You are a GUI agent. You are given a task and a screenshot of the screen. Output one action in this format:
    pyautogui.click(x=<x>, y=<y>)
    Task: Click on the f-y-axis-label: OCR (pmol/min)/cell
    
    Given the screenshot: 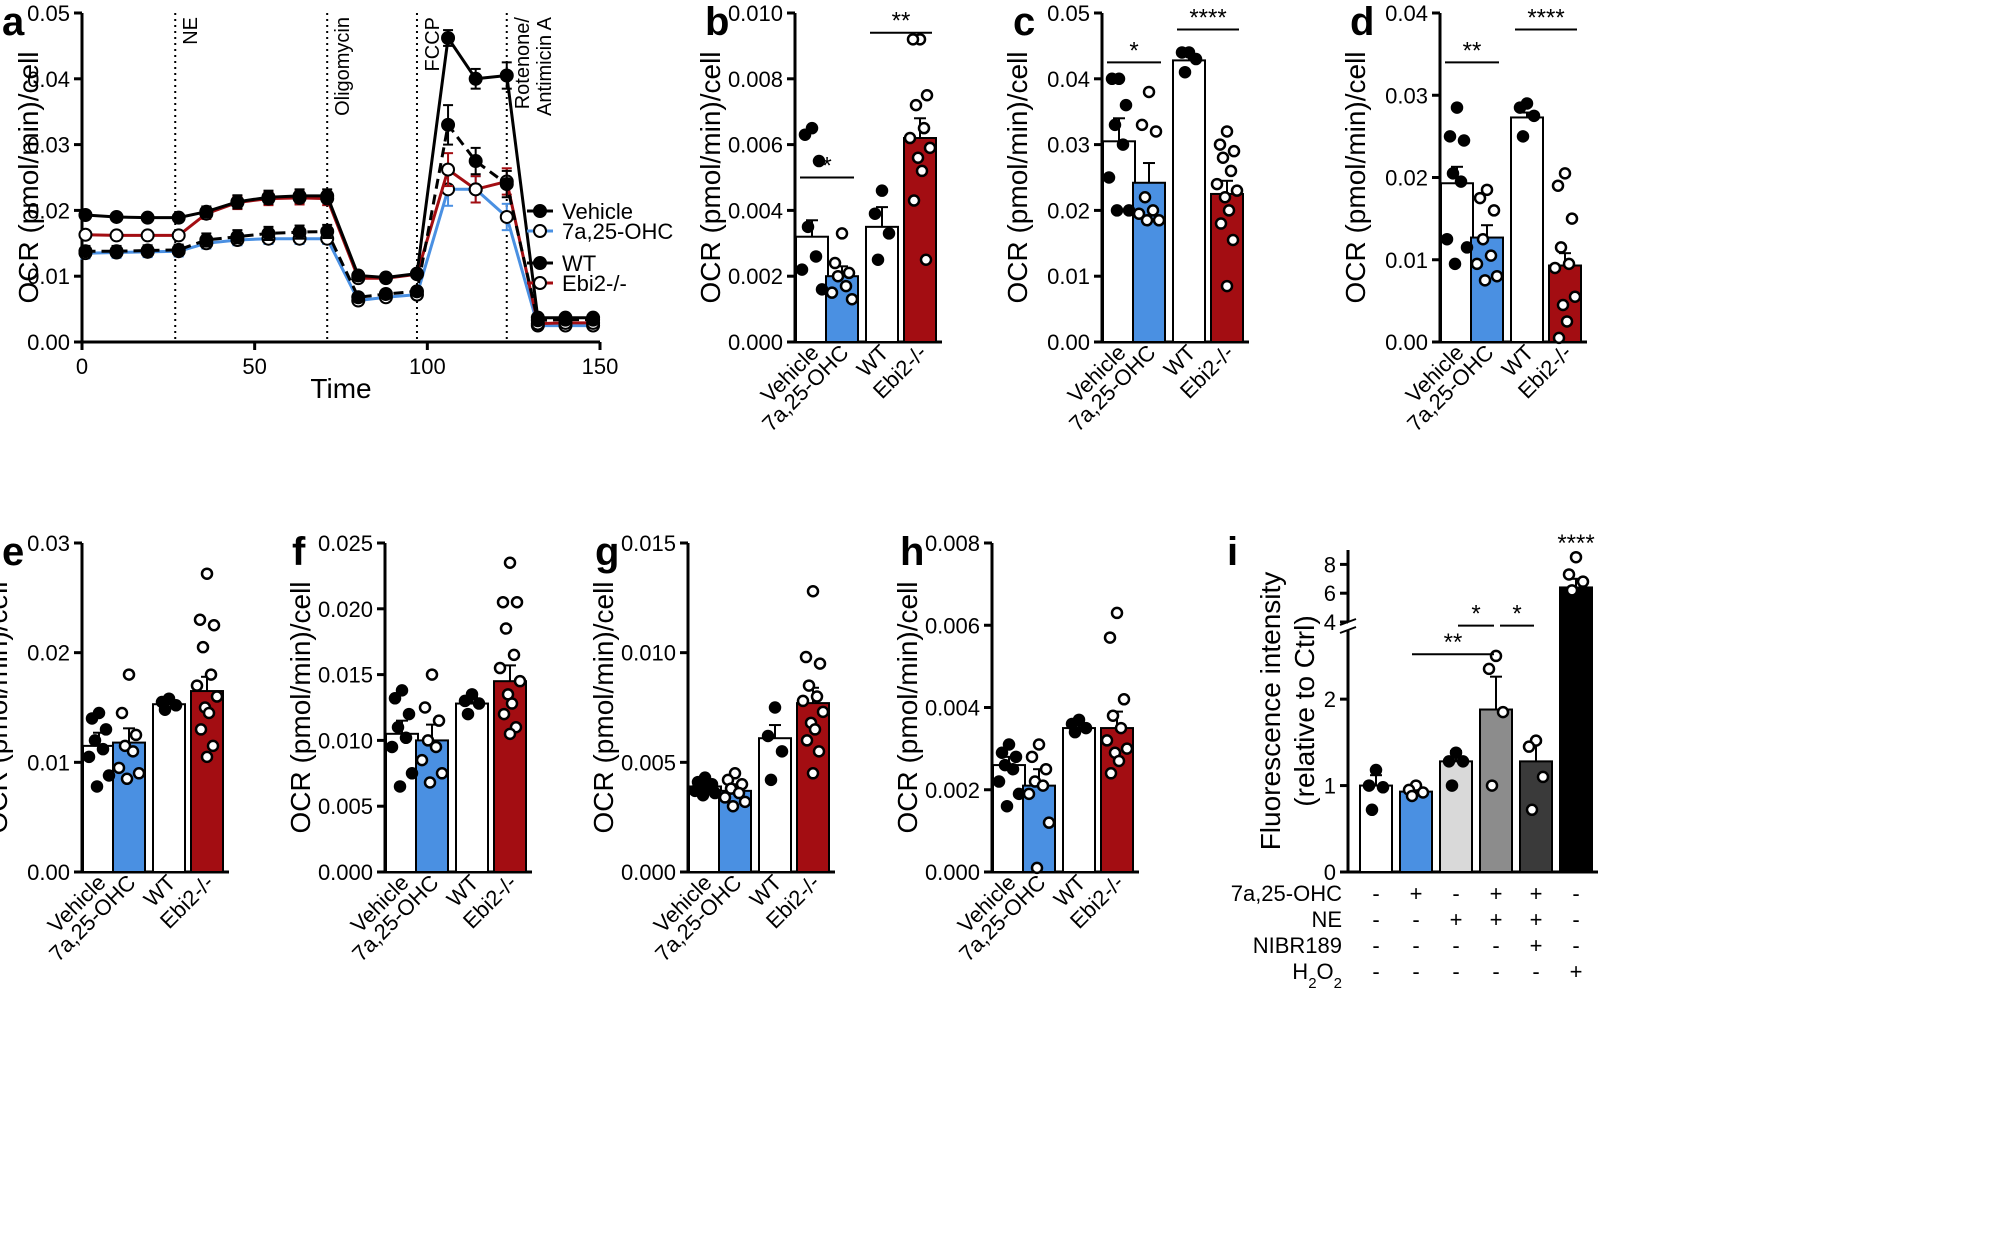 What is the action you would take?
    pyautogui.click(x=300, y=707)
    